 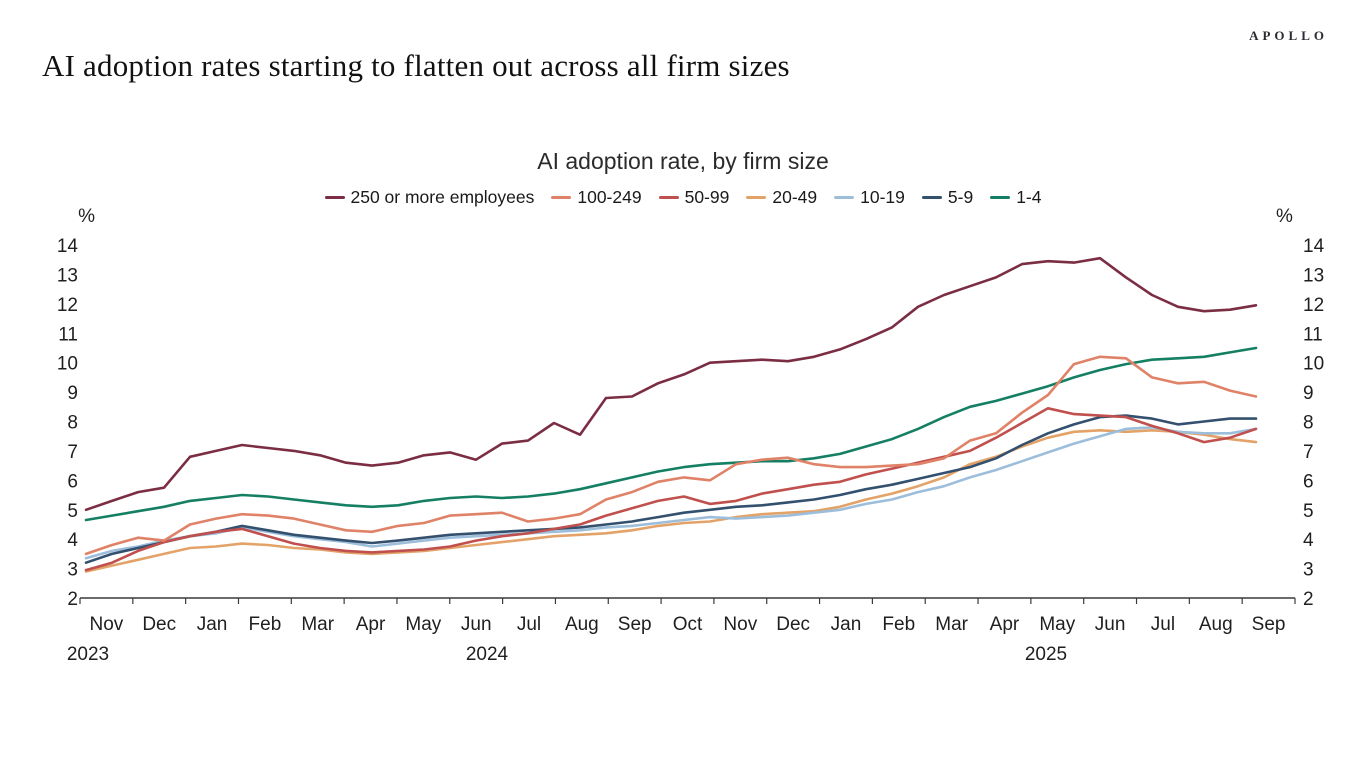 What do you see at coordinates (67, 305) in the screenshot?
I see `y-tick-label-left: 12` at bounding box center [67, 305].